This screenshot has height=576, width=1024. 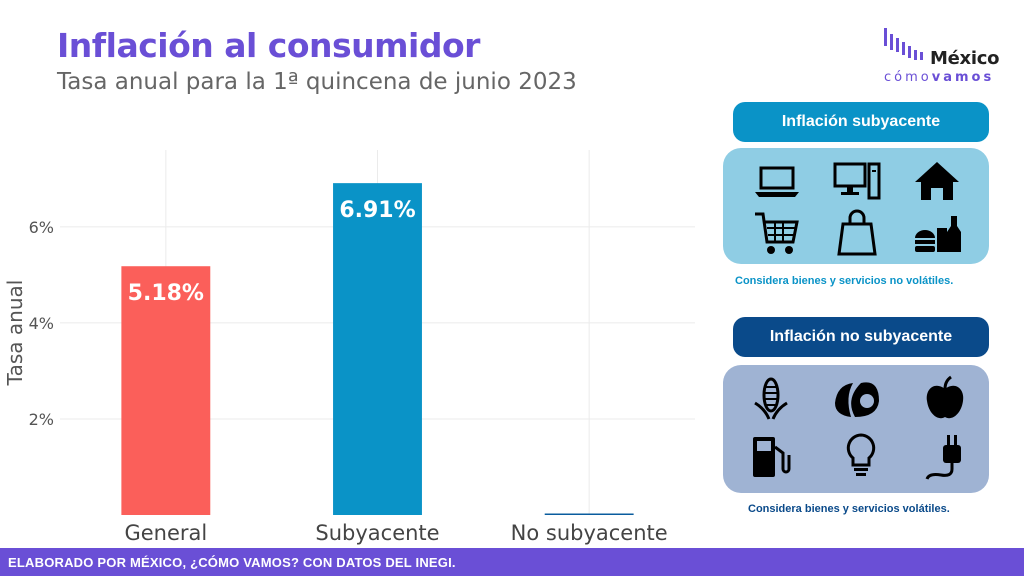 I want to click on house-icon, so click(x=937, y=181).